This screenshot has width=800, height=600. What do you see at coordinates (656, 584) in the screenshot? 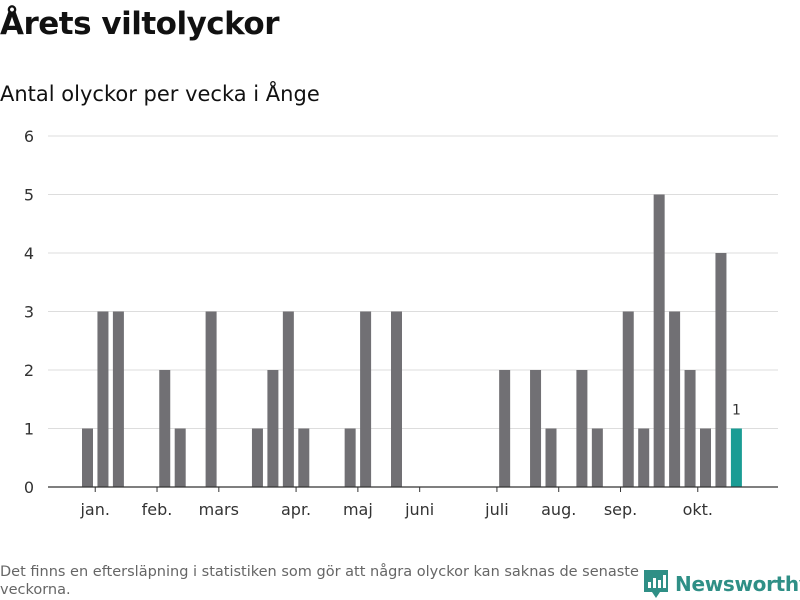
I see `newsworthy-logo-icon` at bounding box center [656, 584].